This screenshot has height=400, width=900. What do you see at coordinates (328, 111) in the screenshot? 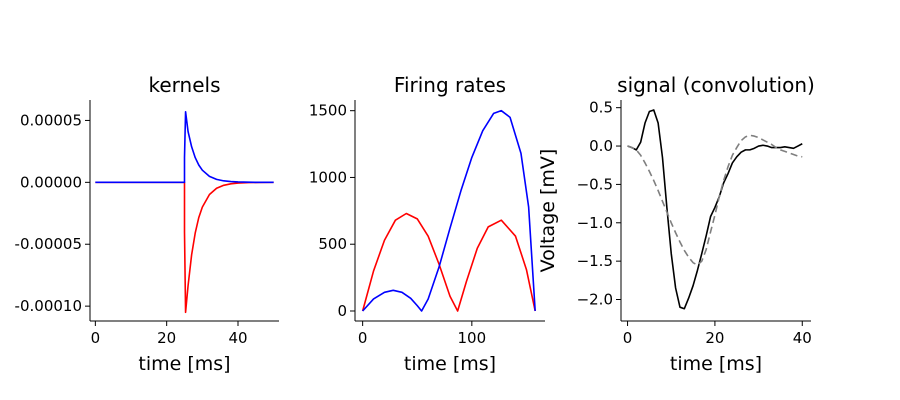
I see `y-tick-label: 1500` at bounding box center [328, 111].